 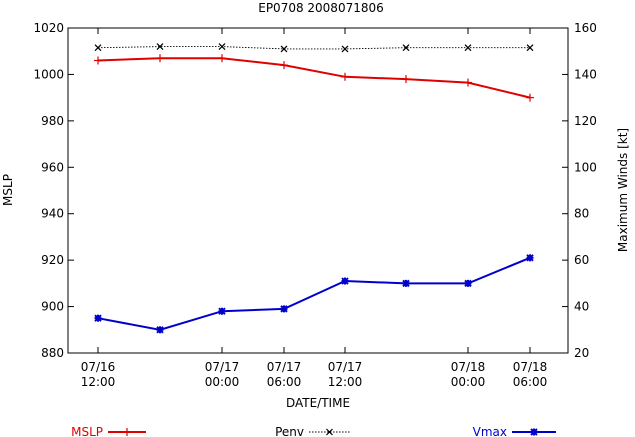 What do you see at coordinates (321, 8) in the screenshot?
I see `chart-title: EP0708 2008071806` at bounding box center [321, 8].